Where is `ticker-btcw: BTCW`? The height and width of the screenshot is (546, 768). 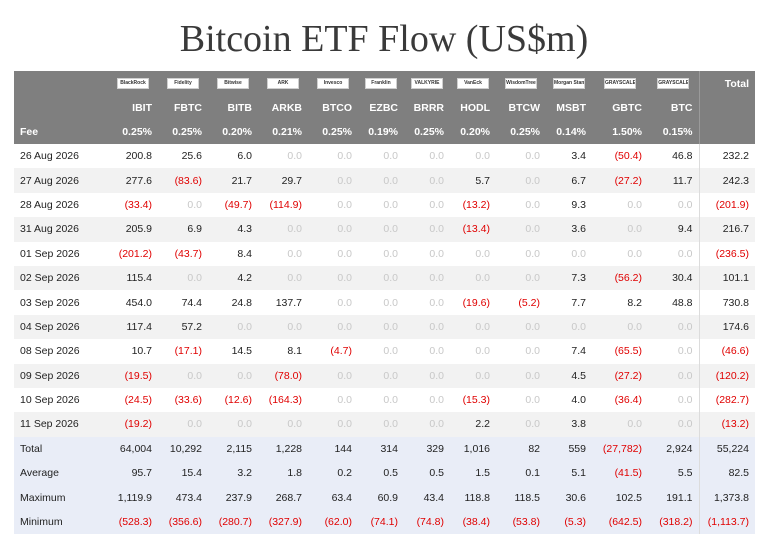 ticker-btcw: BTCW is located at coordinates (521, 108).